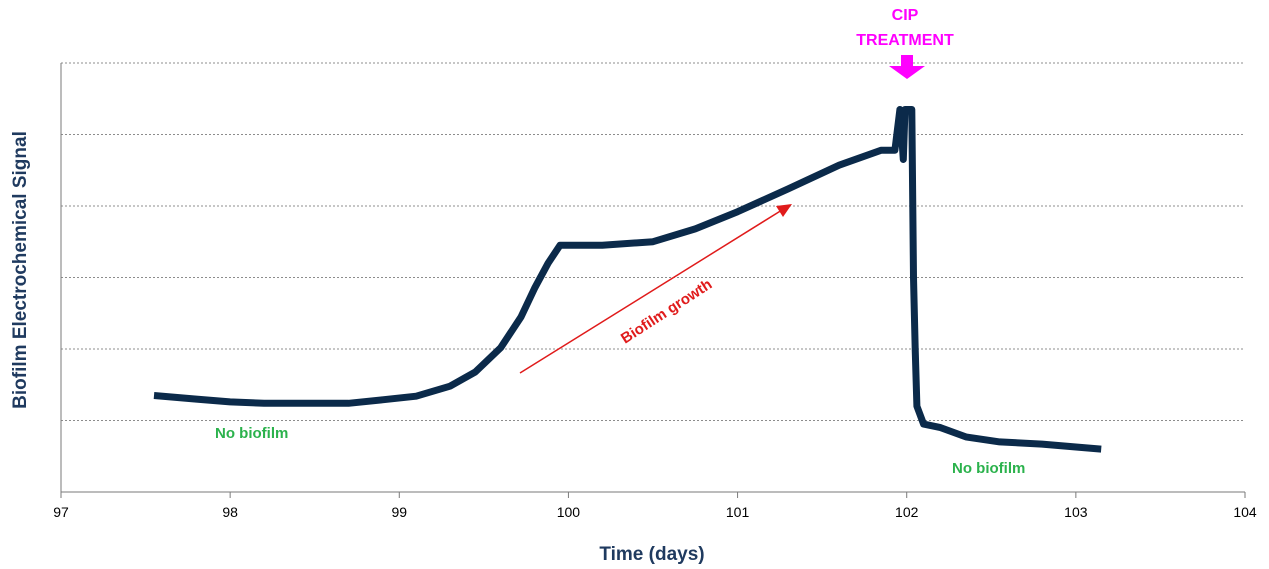  I want to click on annotation-no-biofilm-left: No biofilm, so click(251, 433).